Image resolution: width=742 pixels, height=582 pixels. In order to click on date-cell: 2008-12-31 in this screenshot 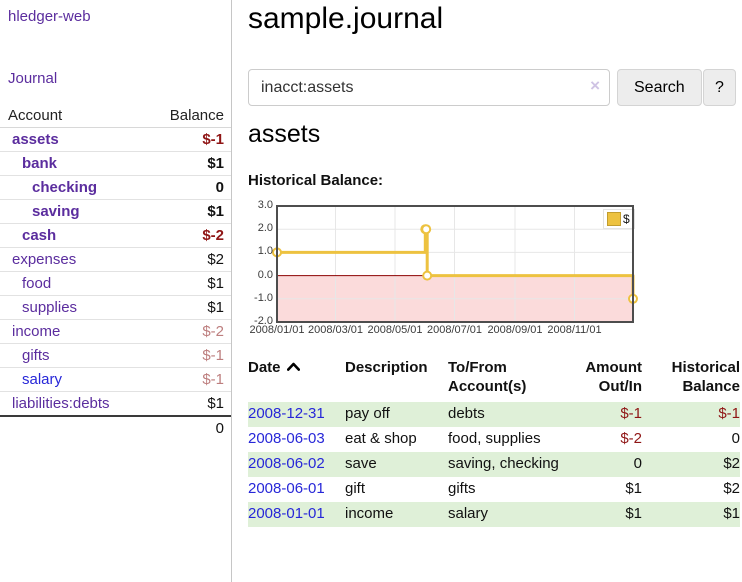, I will do `click(296, 414)`.